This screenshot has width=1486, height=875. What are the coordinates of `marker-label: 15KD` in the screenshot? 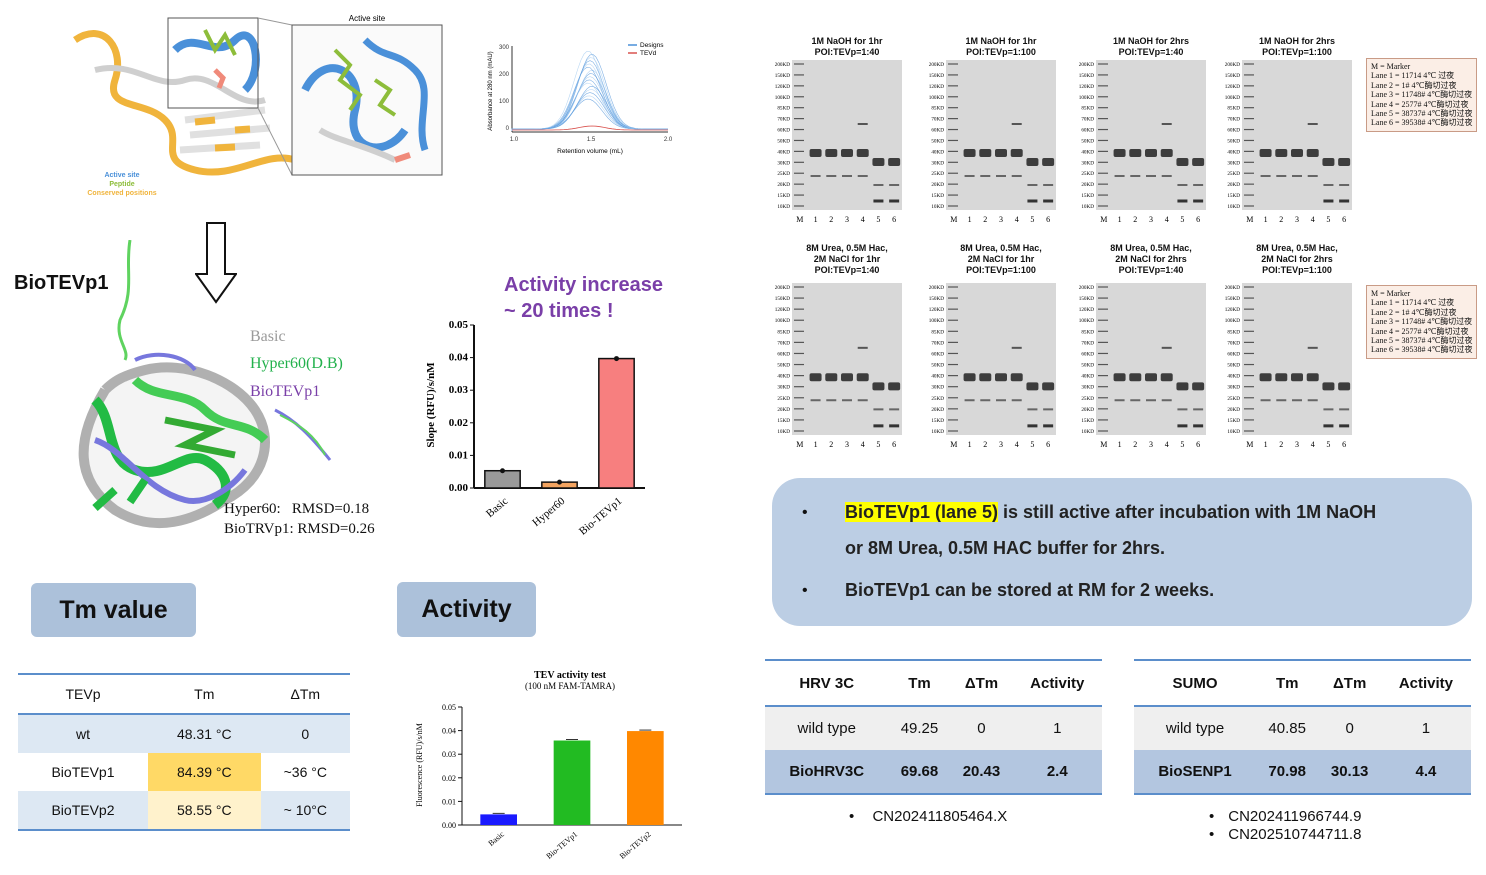 It's located at (1233, 421).